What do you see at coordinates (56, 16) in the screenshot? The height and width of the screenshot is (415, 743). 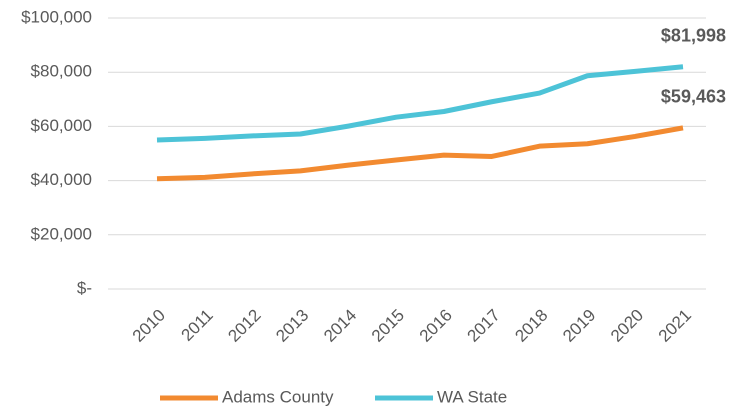 I see `y-tick-label: $100,000` at bounding box center [56, 16].